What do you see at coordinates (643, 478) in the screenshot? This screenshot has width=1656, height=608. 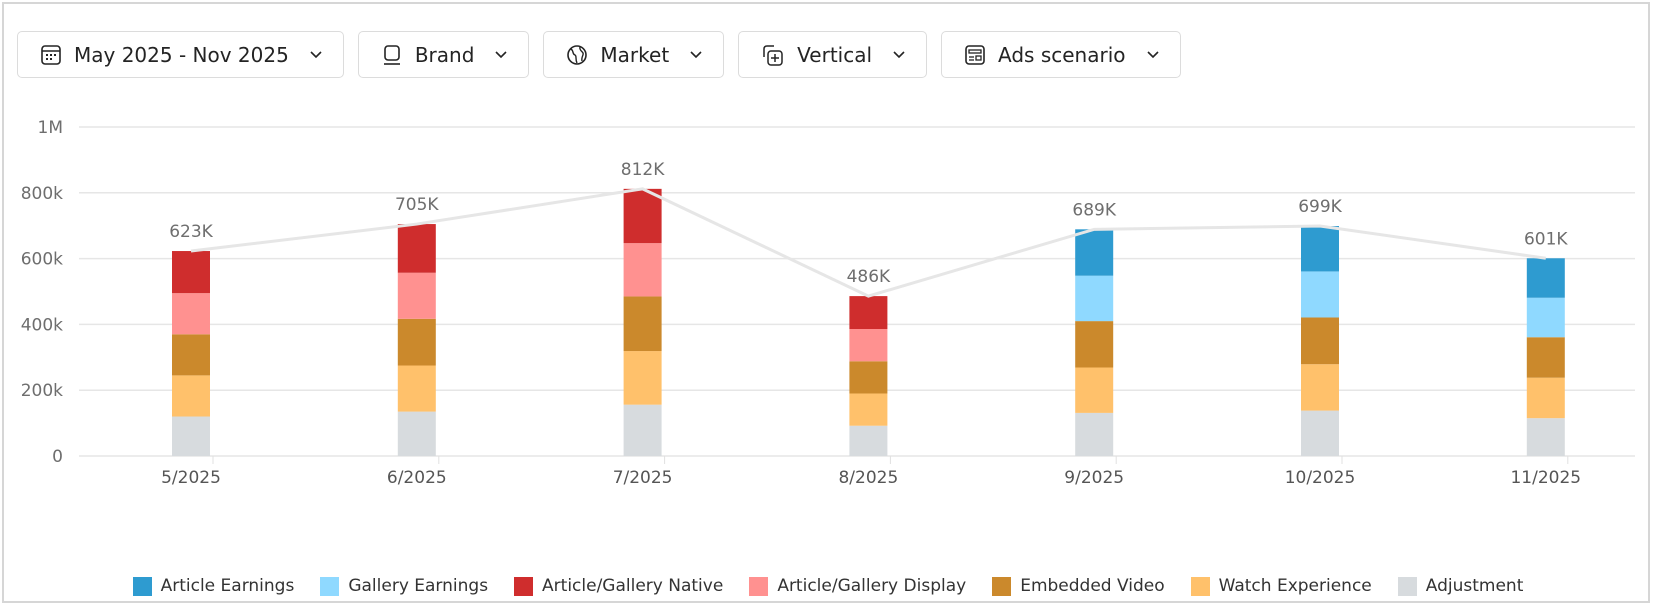 I see `x-tick-label: 7/2025` at bounding box center [643, 478].